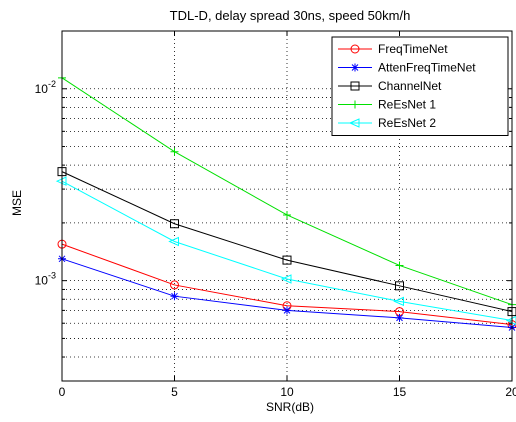 This screenshot has height=422, width=516. I want to click on legend-entry: ChannelNet, so click(390, 86).